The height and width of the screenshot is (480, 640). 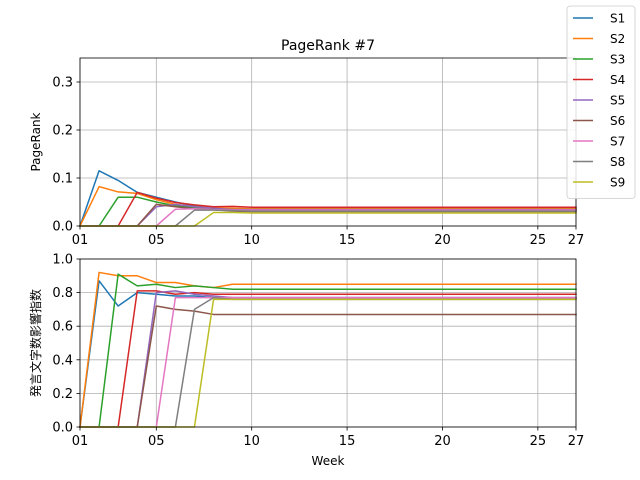 I want to click on influence-x-axis-label: Week, so click(x=328, y=461).